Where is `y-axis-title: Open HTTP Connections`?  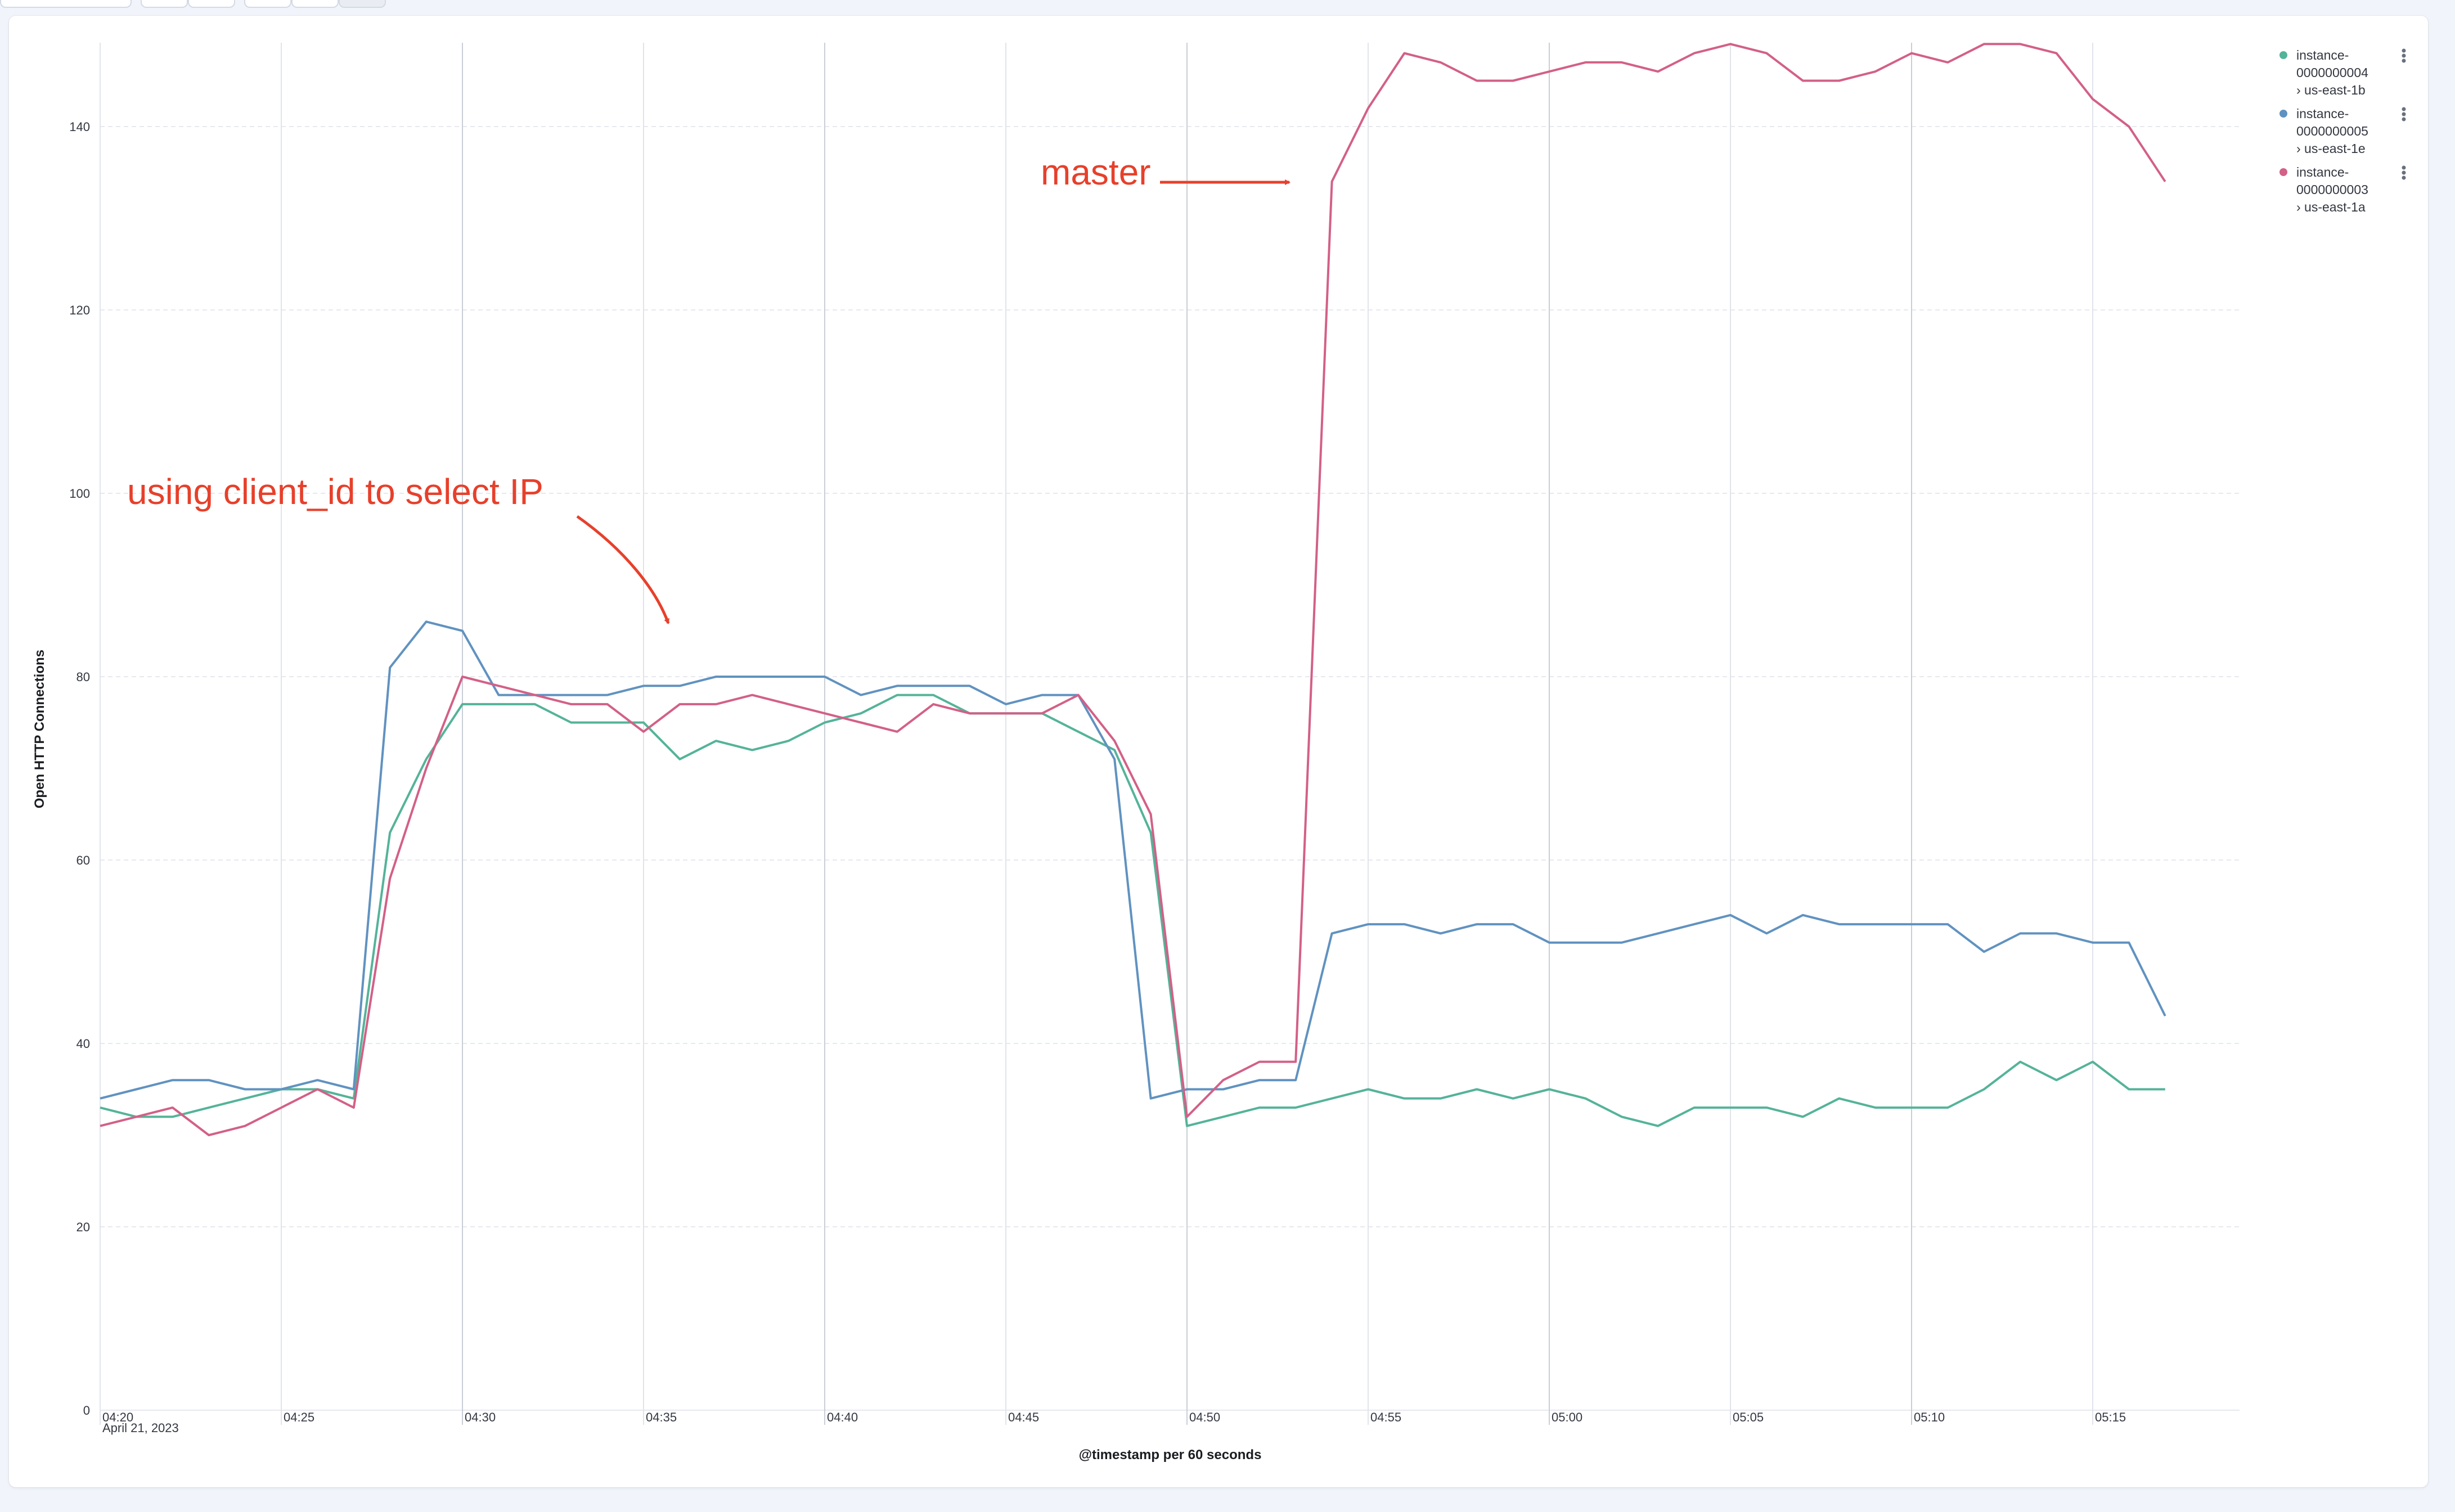 y-axis-title: Open HTTP Connections is located at coordinates (39, 729).